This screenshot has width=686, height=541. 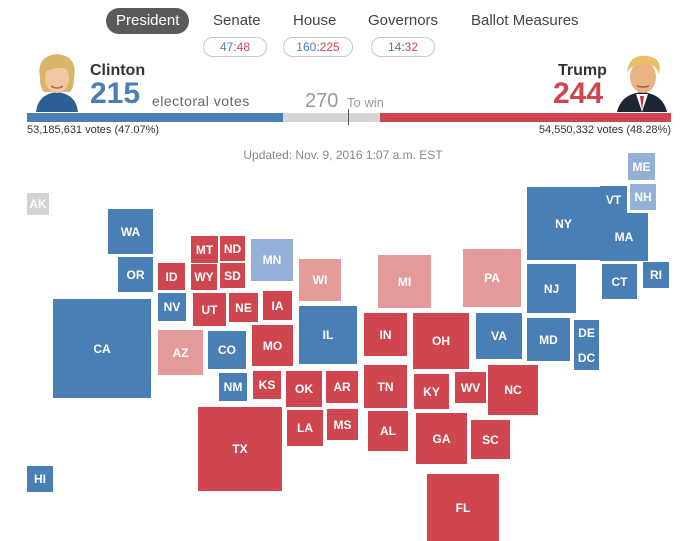 What do you see at coordinates (548, 339) in the screenshot?
I see `state-tile-md: MD` at bounding box center [548, 339].